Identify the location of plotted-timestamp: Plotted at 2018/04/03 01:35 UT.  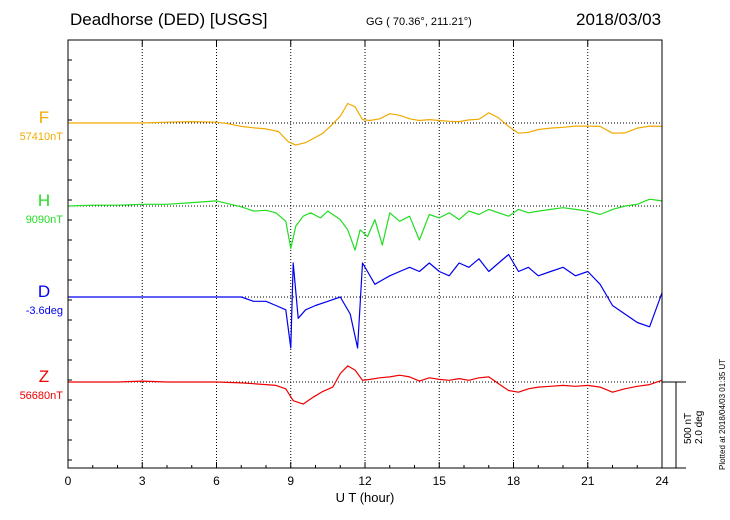
(722, 414).